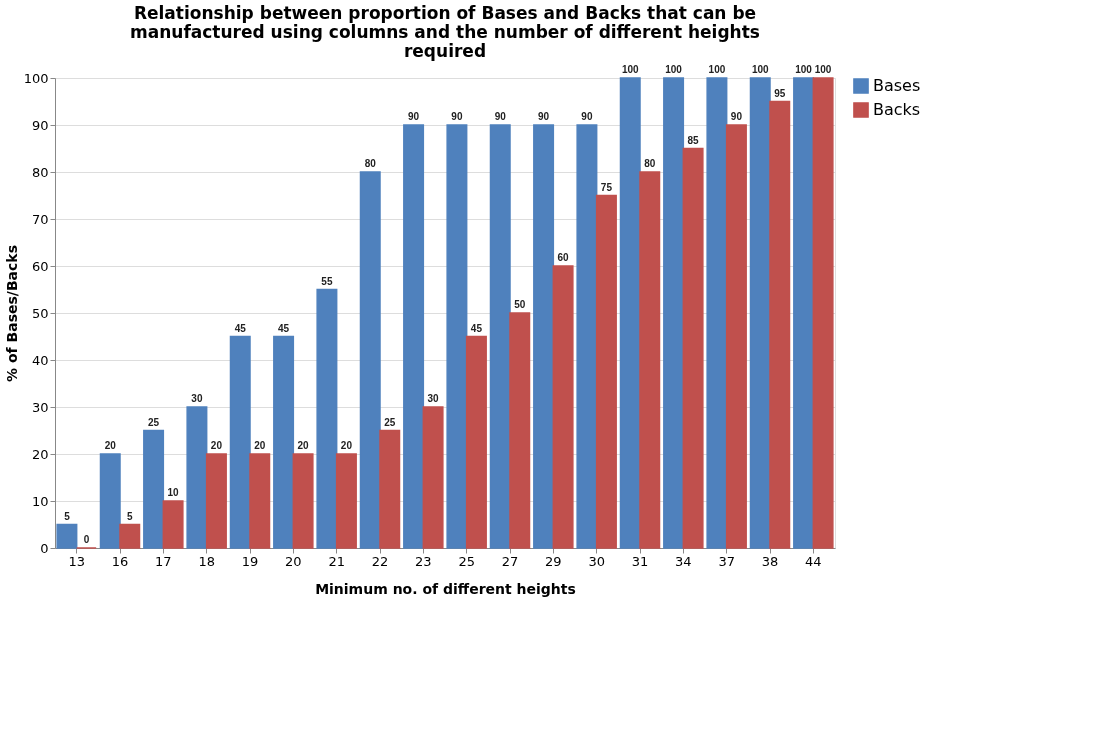 The height and width of the screenshot is (752, 1114). I want to click on data-label: 75, so click(606, 187).